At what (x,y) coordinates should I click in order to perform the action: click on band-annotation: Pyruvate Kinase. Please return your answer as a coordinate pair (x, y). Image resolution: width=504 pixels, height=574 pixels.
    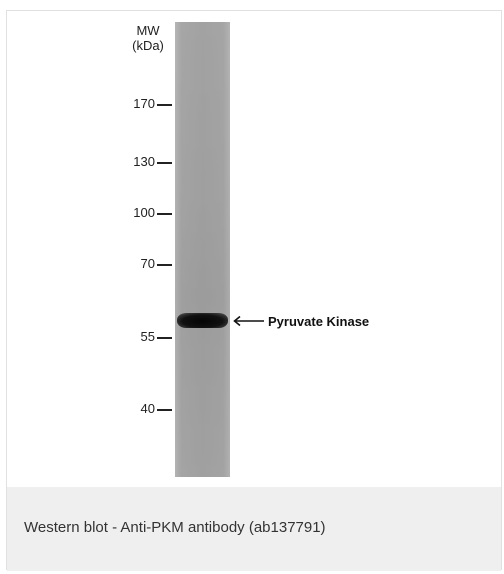
    Looking at the image, I should click on (300, 321).